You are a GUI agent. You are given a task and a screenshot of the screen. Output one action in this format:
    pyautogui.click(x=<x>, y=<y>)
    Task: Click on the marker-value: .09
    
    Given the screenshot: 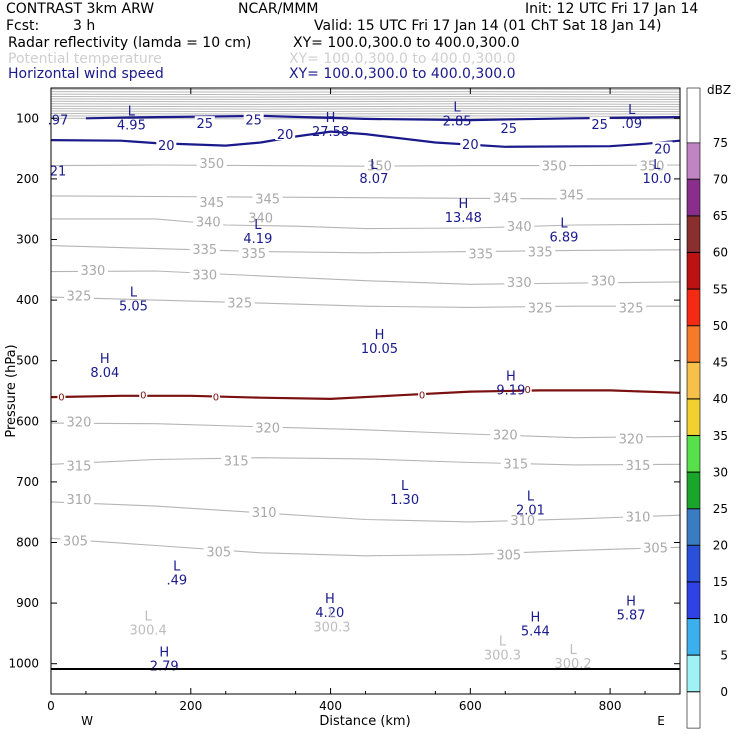 What is the action you would take?
    pyautogui.click(x=631, y=124)
    